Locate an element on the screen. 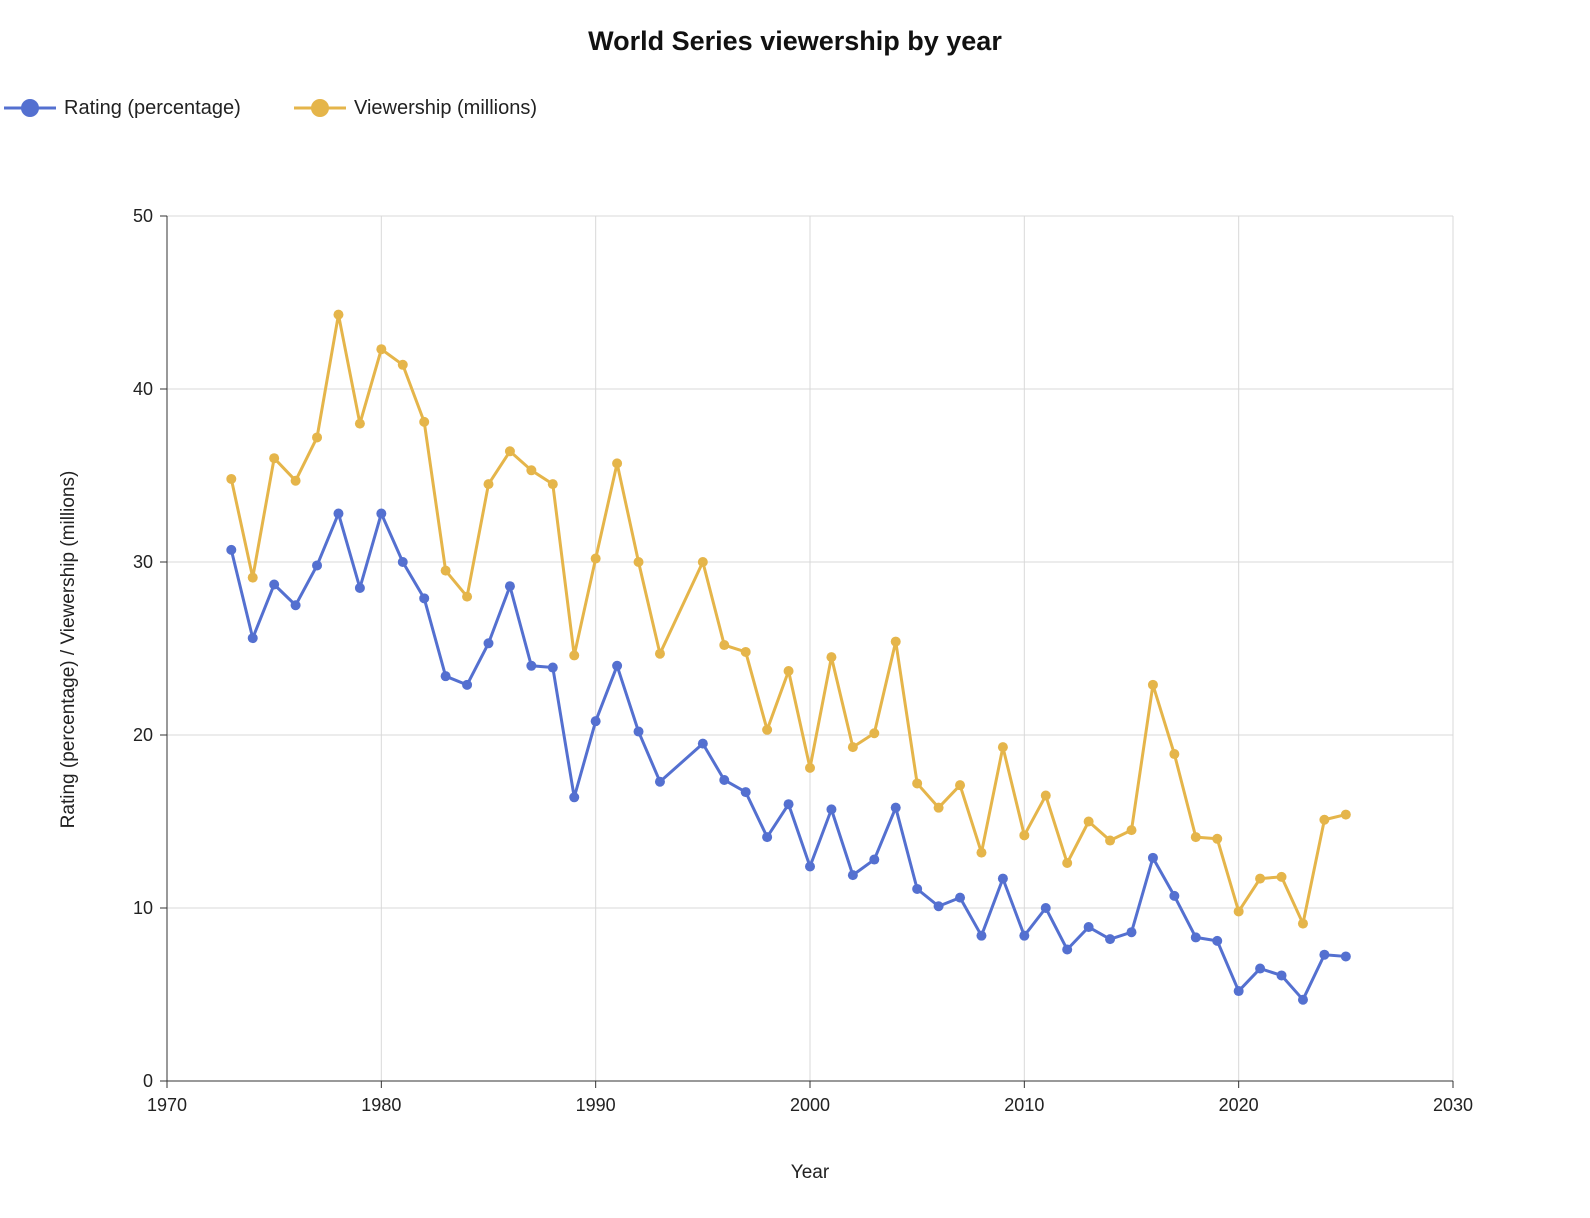 The image size is (1590, 1218). y-tick-label: 40 is located at coordinates (143, 389).